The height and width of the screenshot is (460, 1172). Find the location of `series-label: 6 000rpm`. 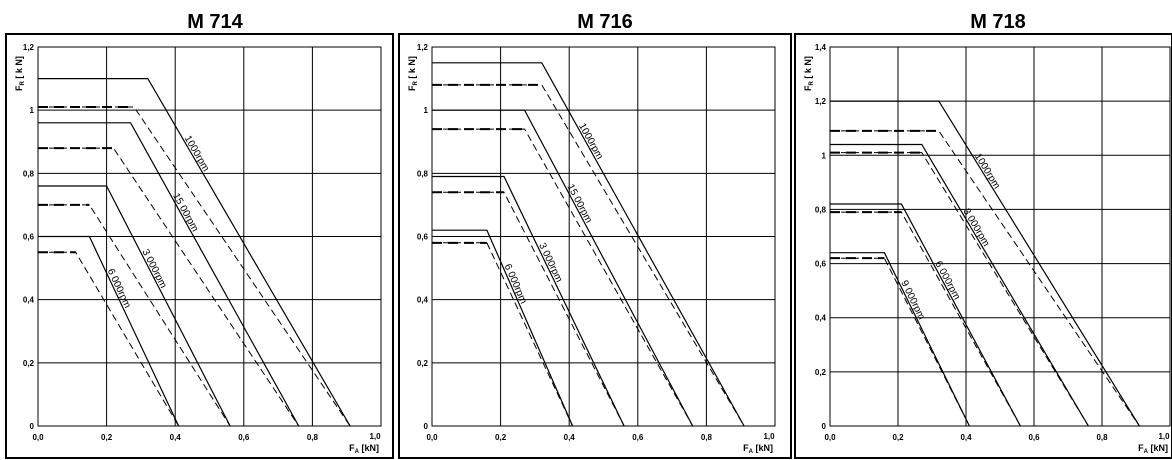

series-label: 6 000rpm is located at coordinates (119, 288).